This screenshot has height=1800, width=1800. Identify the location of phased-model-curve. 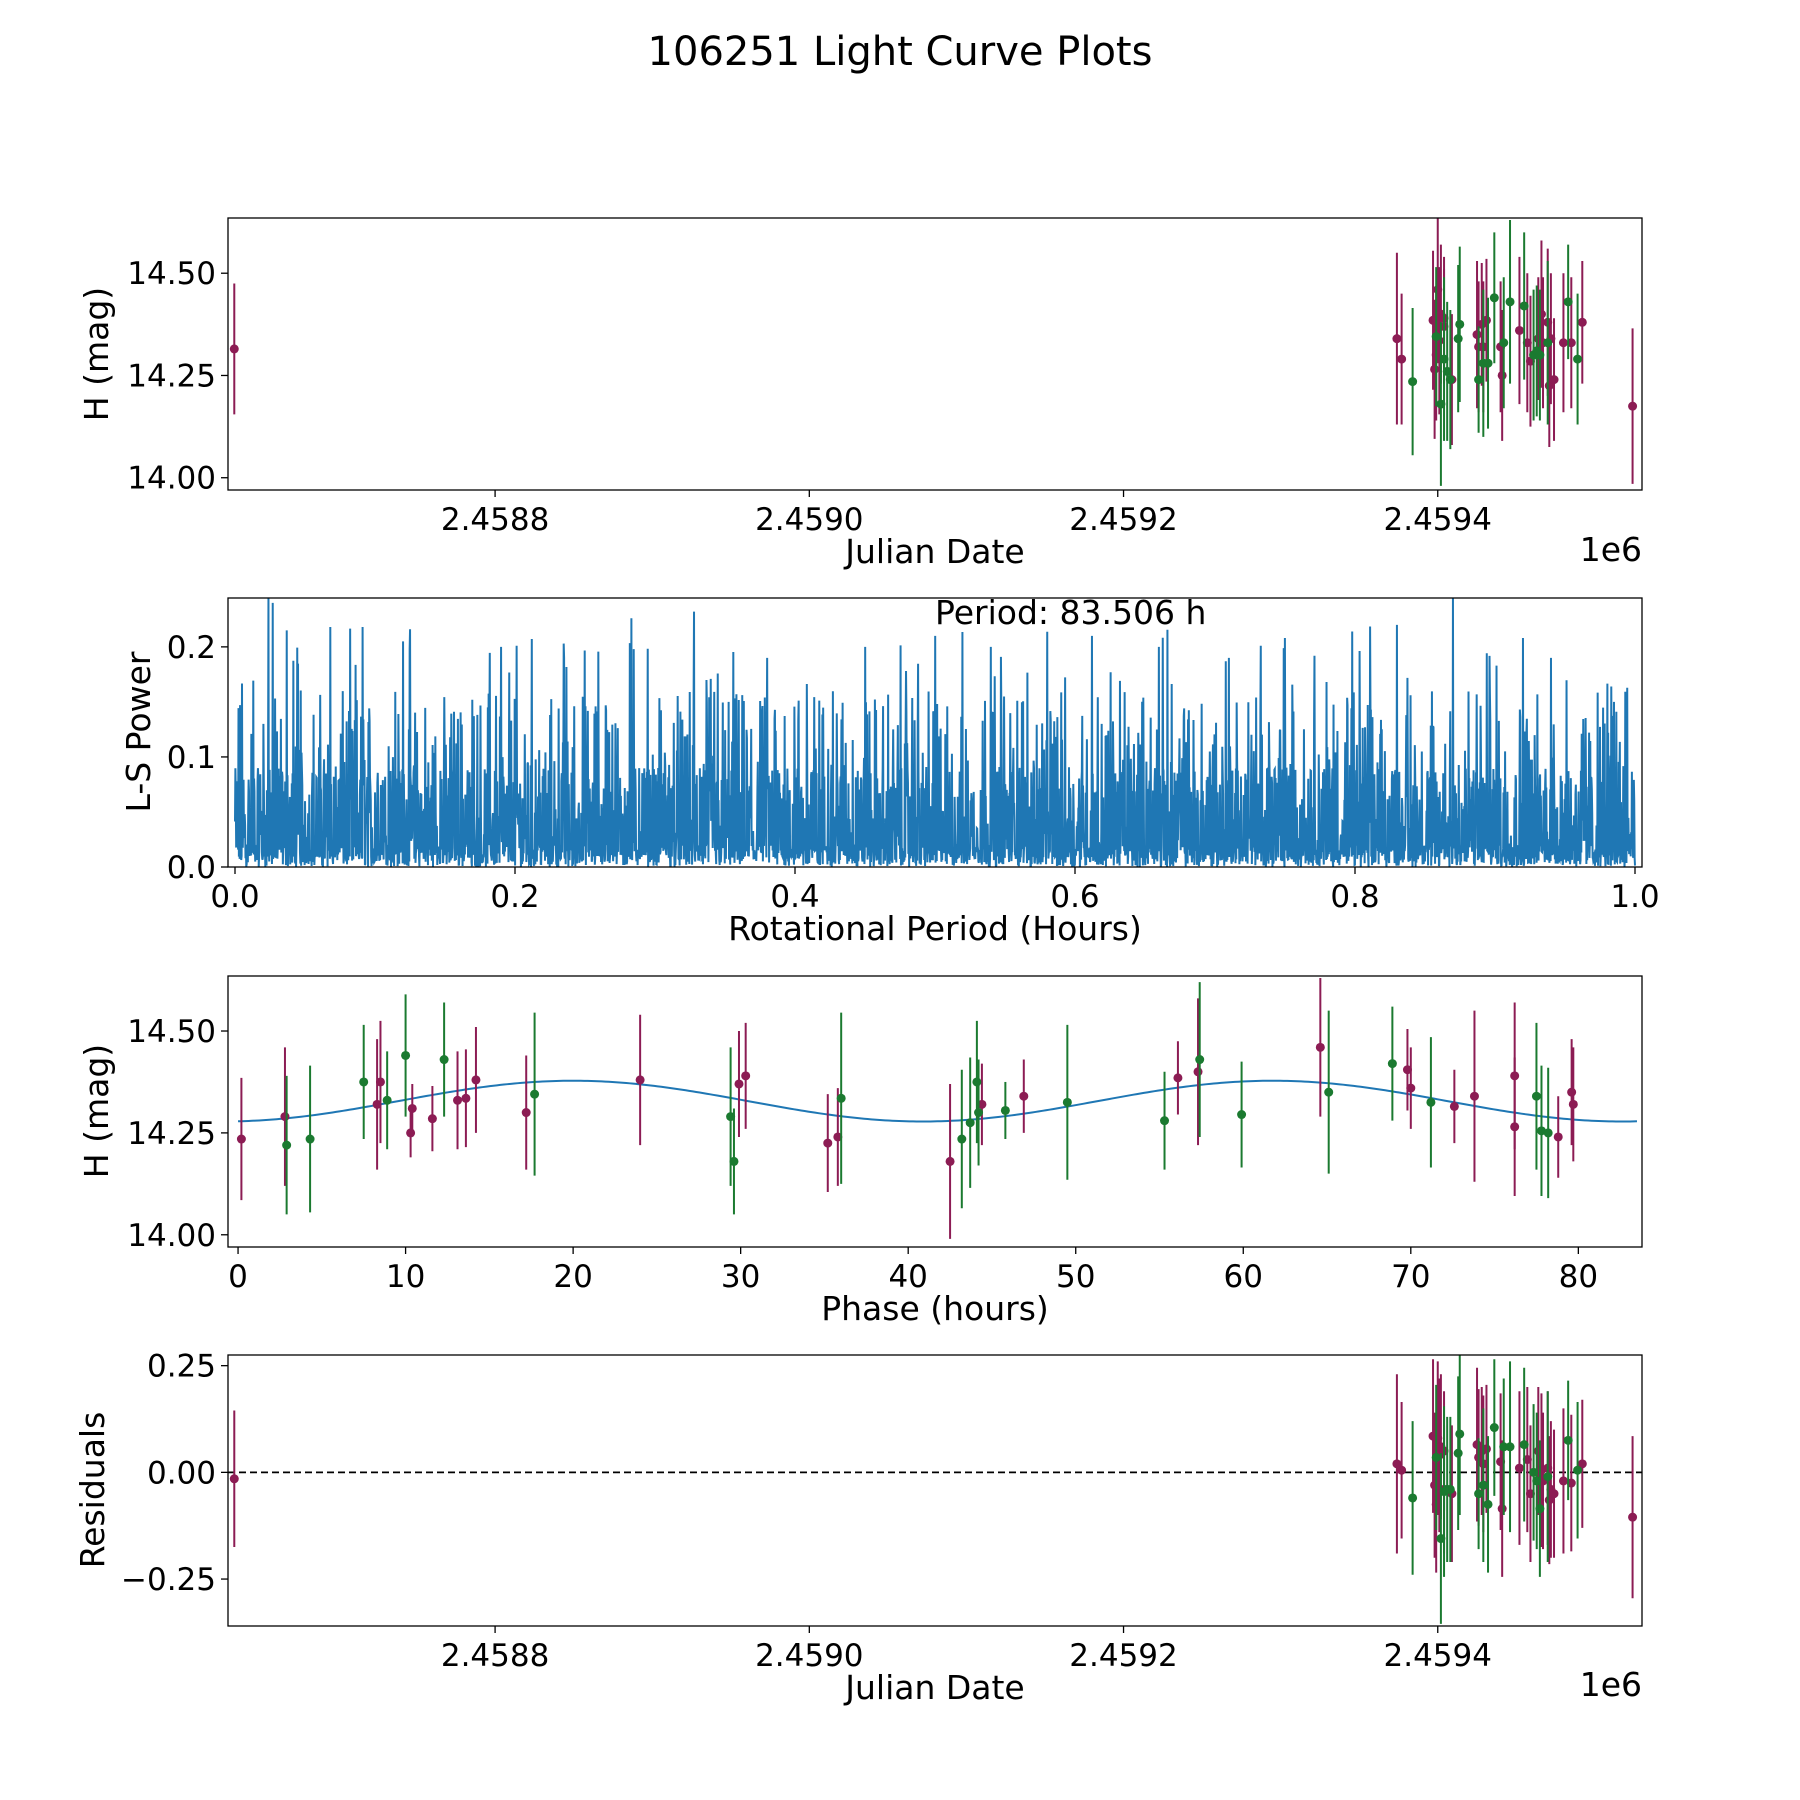
(937, 1101).